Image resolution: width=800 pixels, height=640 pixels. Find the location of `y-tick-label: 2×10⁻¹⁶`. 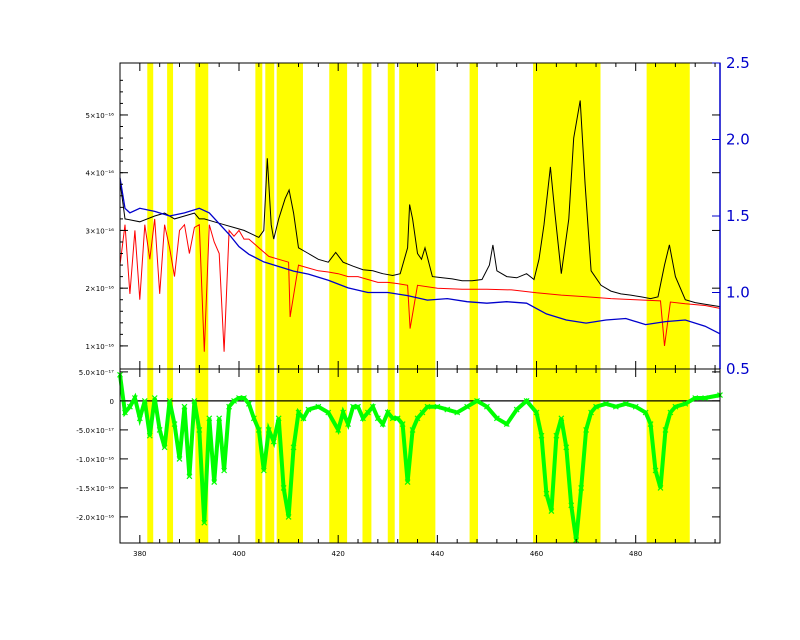

y-tick-label: 2×10⁻¹⁶ is located at coordinates (99, 289).